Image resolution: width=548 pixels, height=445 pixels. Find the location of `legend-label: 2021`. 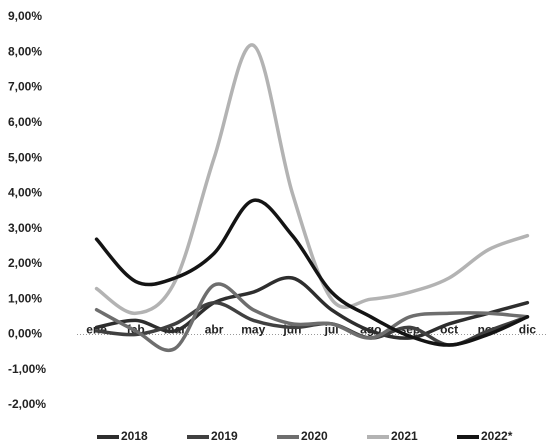

legend-label: 2021 is located at coordinates (404, 436).